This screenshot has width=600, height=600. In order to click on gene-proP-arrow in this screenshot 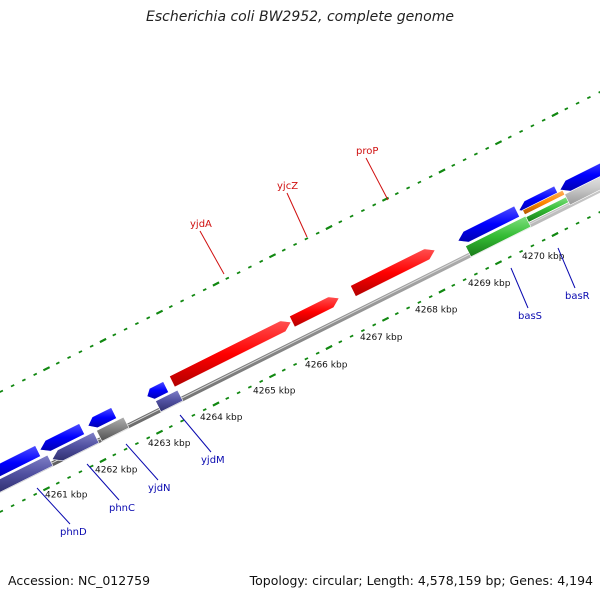, I will do `click(392, 272)`.